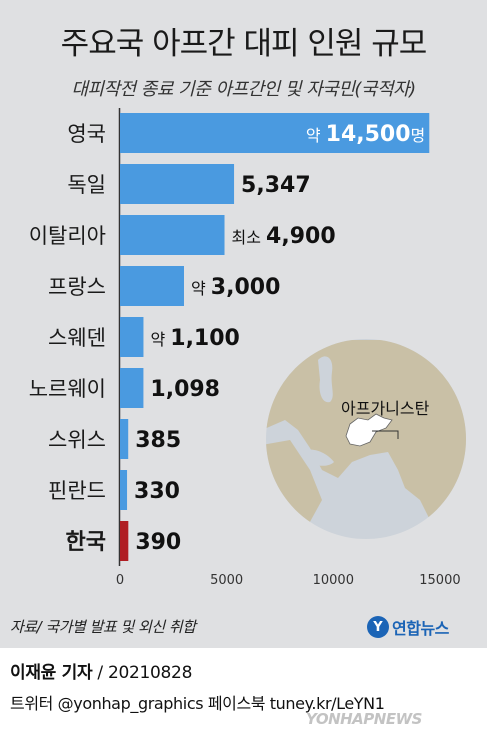  I want to click on chart-subtitle: 대피작전 종료 기준 아프간인 및 자국민(국적자), so click(243, 89).